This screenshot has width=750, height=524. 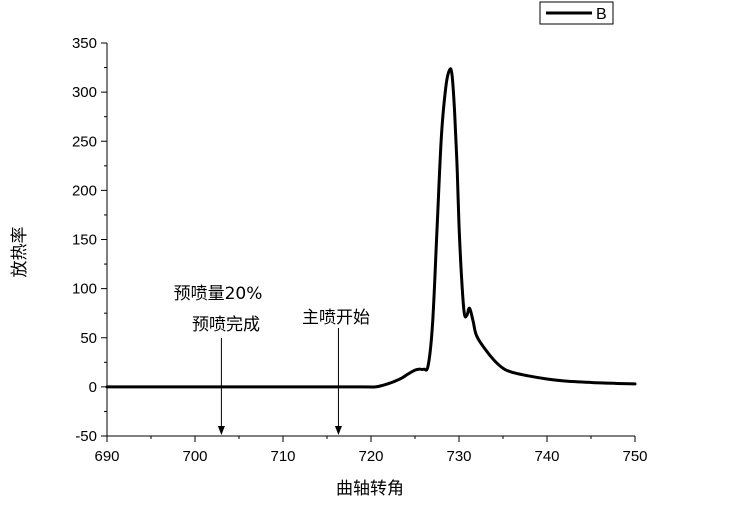 I want to click on x-tick-label: 750, so click(x=634, y=456).